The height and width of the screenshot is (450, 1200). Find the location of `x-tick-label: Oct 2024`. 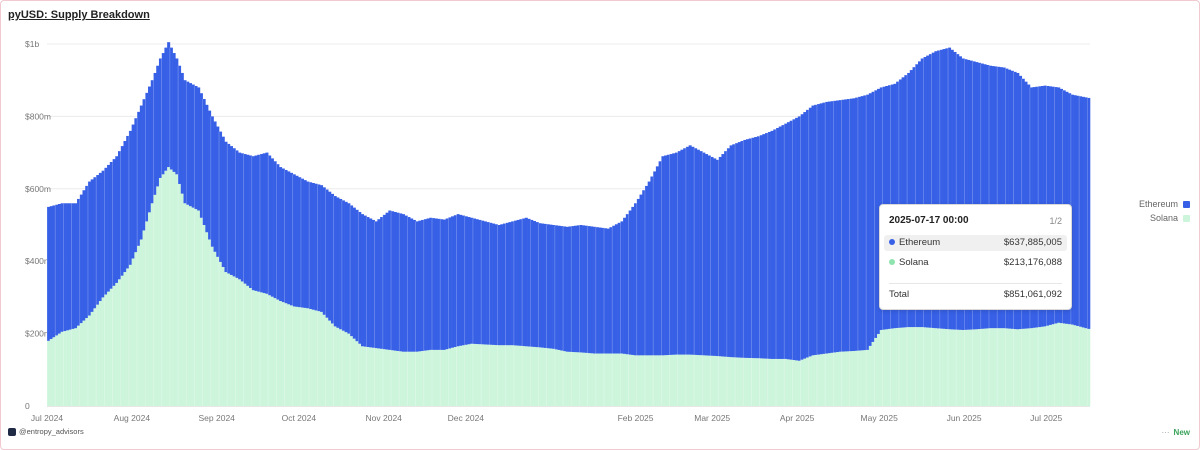

x-tick-label: Oct 2024 is located at coordinates (299, 418).